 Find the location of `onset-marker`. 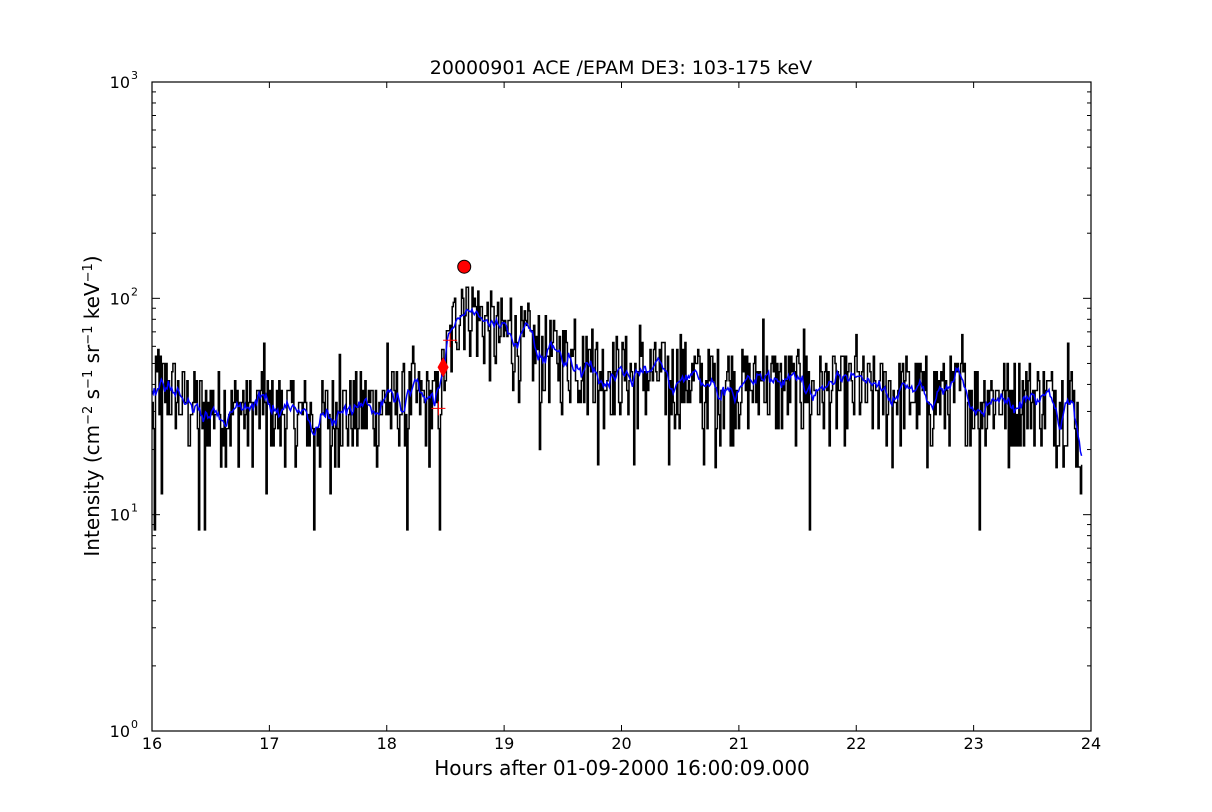

onset-marker is located at coordinates (443, 367).